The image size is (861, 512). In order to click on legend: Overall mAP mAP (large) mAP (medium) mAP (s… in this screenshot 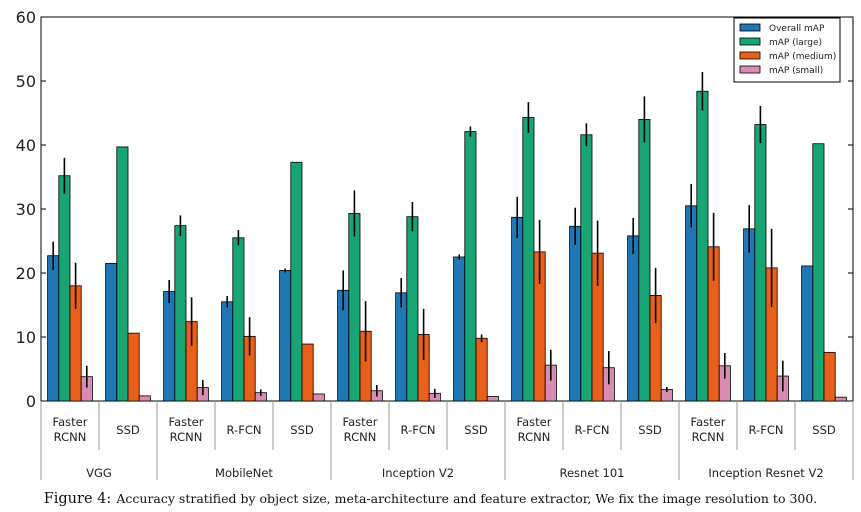, I will do `click(787, 50)`.